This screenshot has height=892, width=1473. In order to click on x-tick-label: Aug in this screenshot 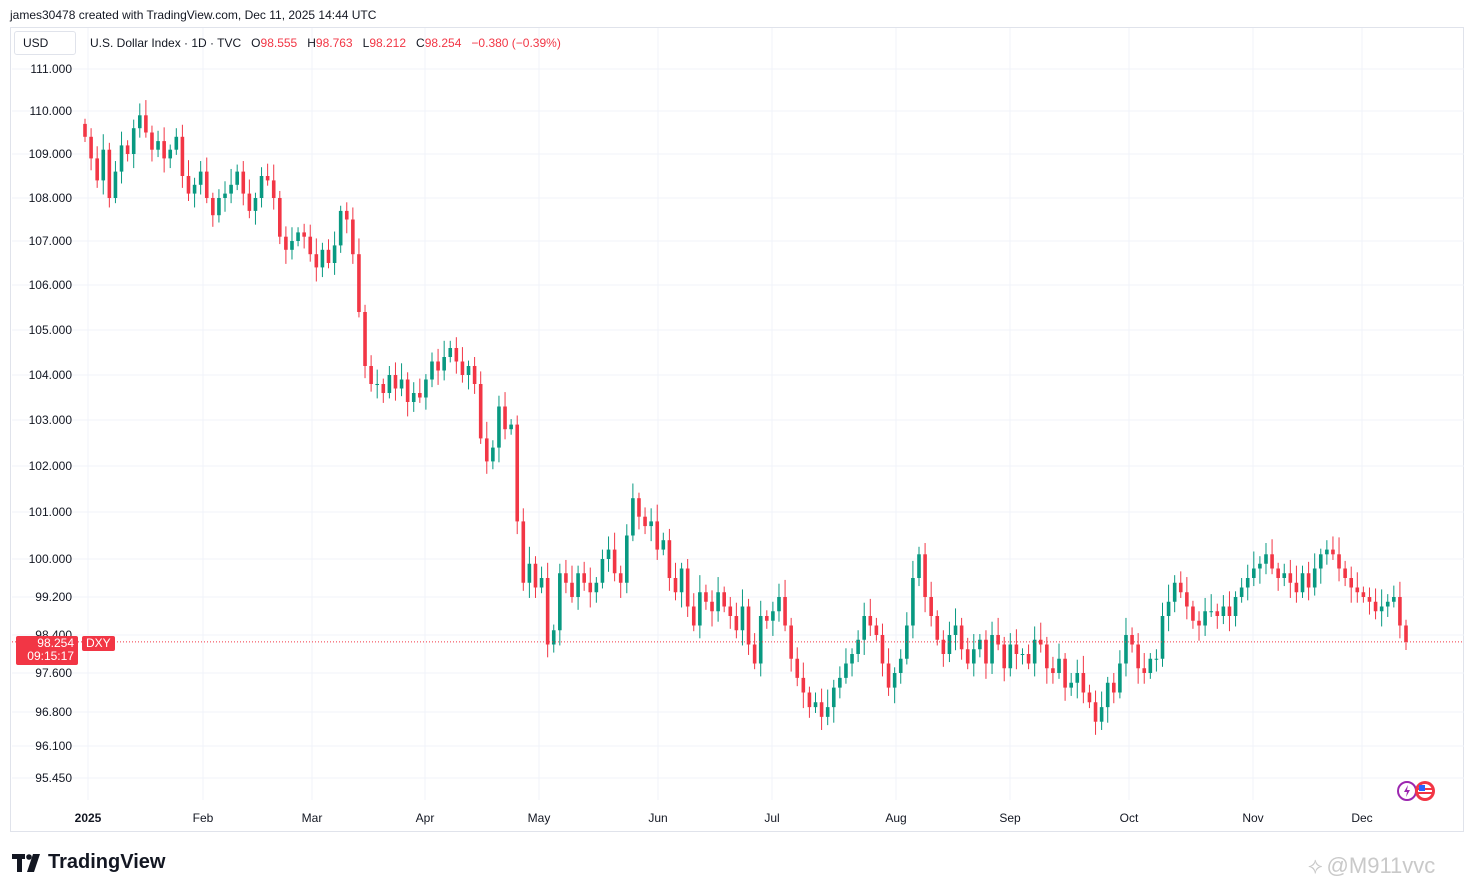, I will do `click(895, 818)`.